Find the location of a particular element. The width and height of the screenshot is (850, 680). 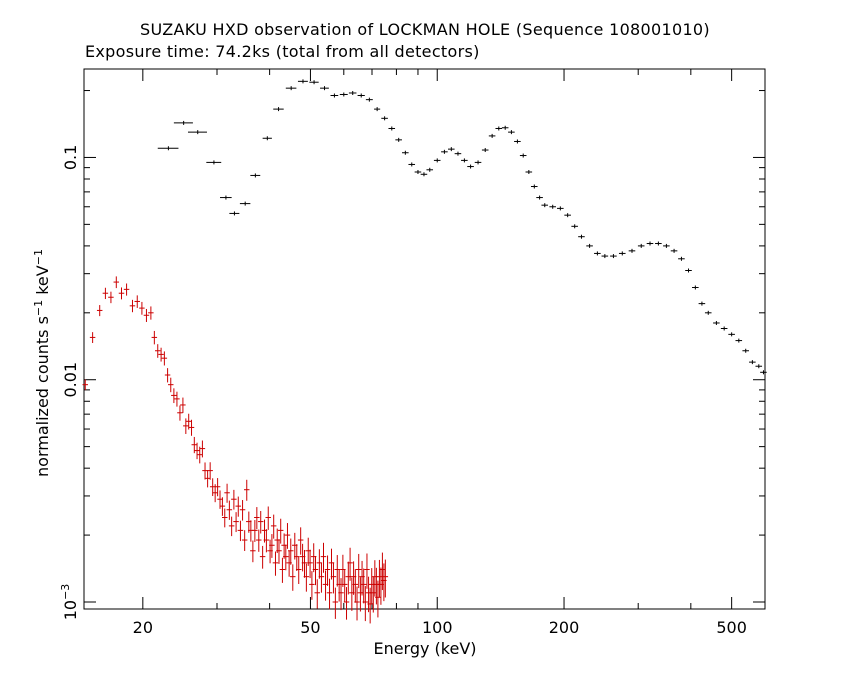

y-tick-label: 10−3 is located at coordinates (69, 602).